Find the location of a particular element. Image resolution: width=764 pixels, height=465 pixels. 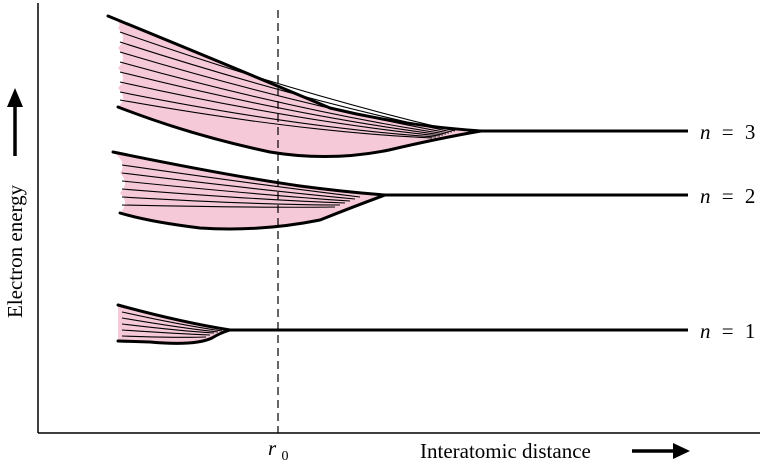

band-n3-fill is located at coordinates (294, 86).